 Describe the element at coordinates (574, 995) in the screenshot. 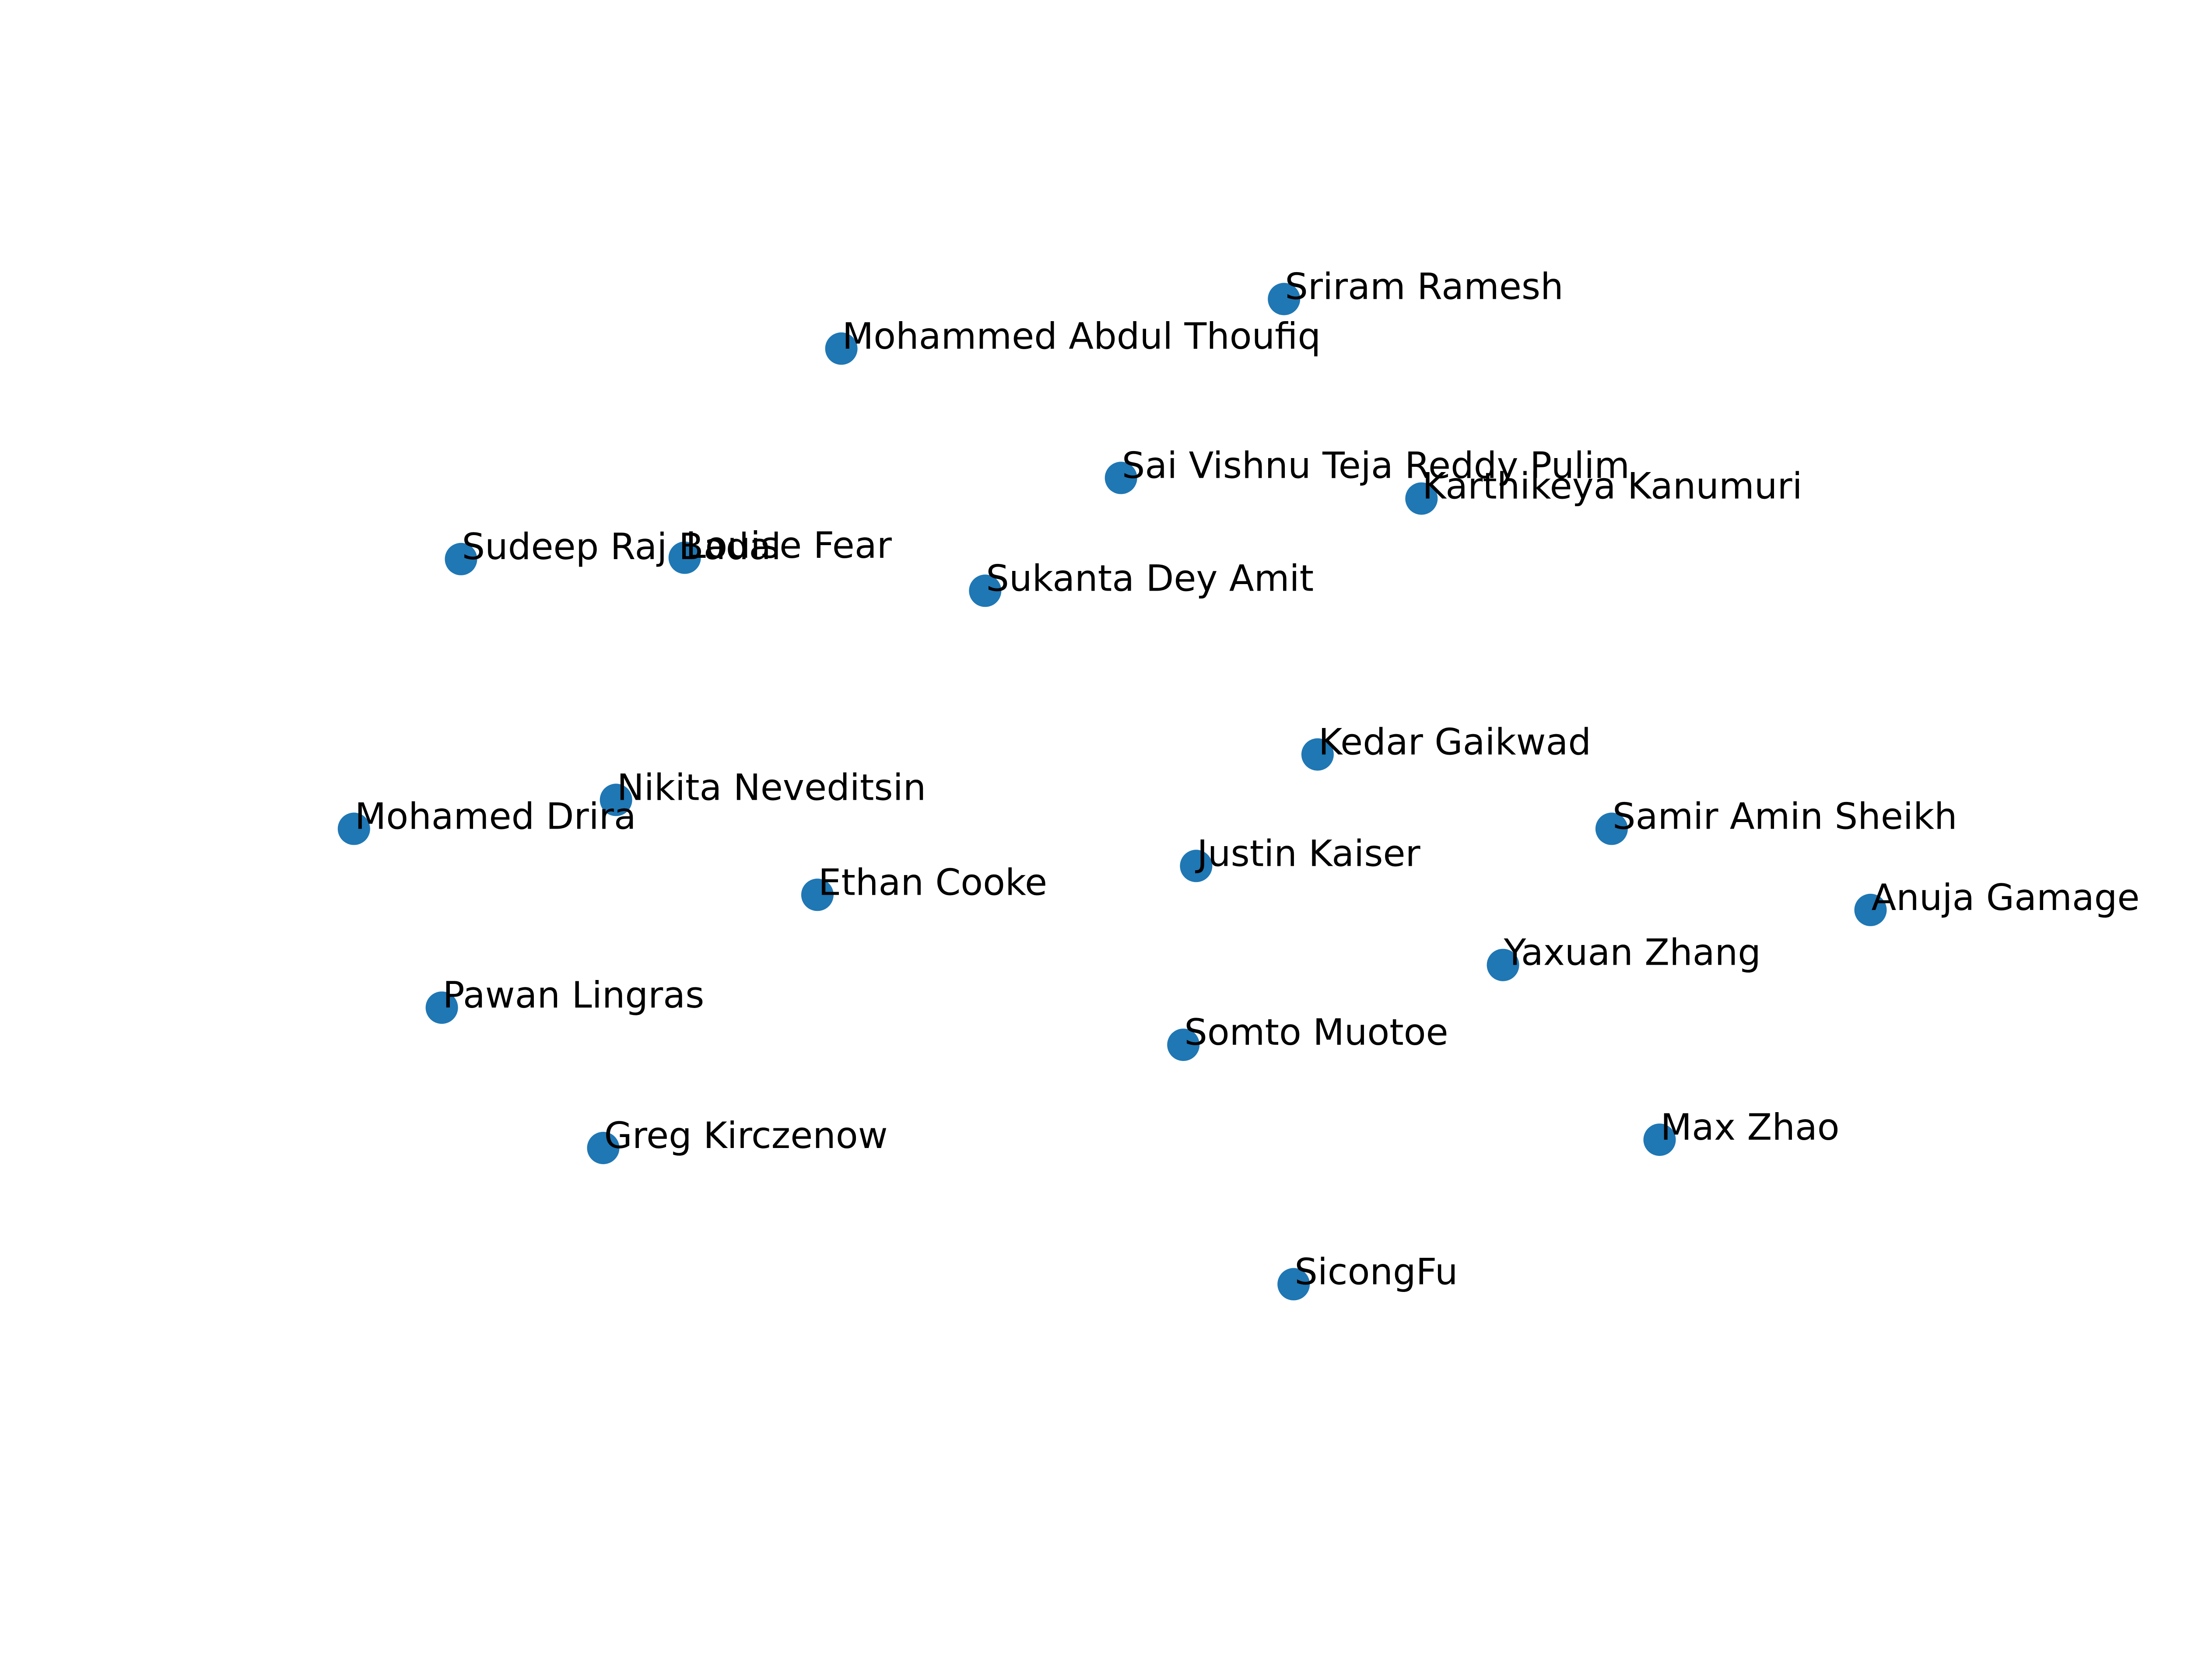

I see `point-label: Pawan Lingras` at that location.